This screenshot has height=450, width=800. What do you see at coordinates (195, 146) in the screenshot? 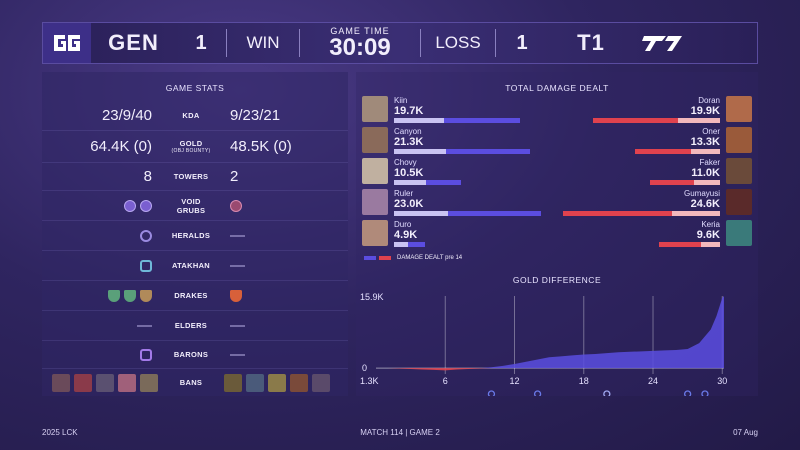
I see `gold-row: 64.4K (0) GOLD (OBJ BOUNTY) 48.5K (0)` at bounding box center [195, 146].